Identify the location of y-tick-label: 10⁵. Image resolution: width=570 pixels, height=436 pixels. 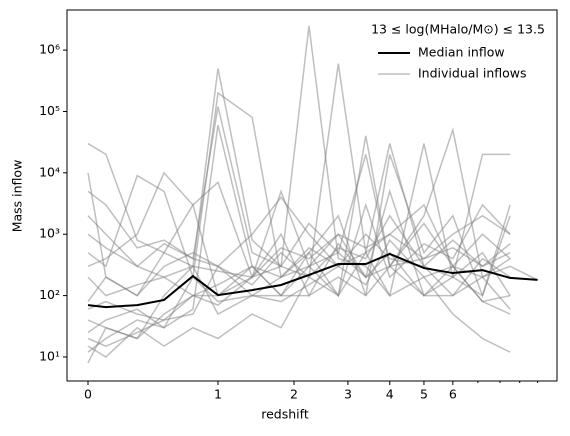
(49, 110).